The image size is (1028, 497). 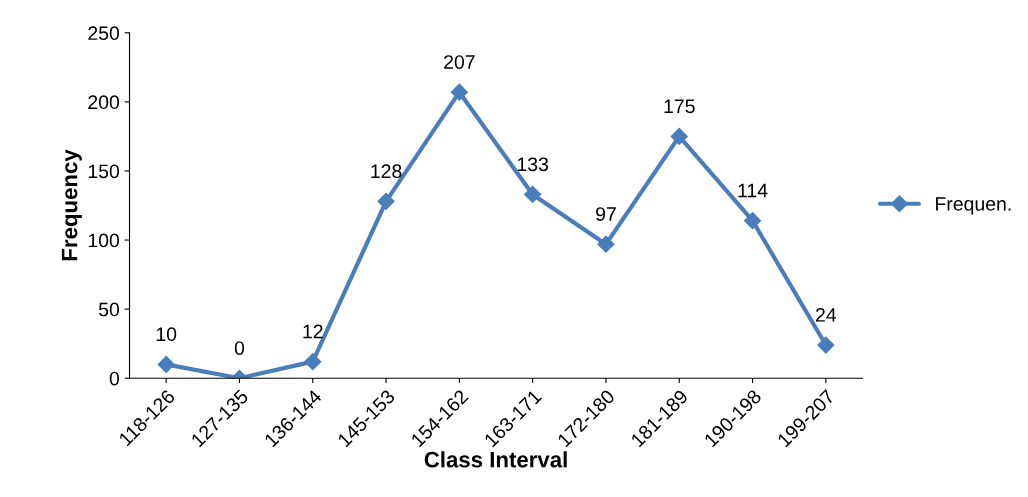 What do you see at coordinates (679, 106) in the screenshot?
I see `data-label: 175` at bounding box center [679, 106].